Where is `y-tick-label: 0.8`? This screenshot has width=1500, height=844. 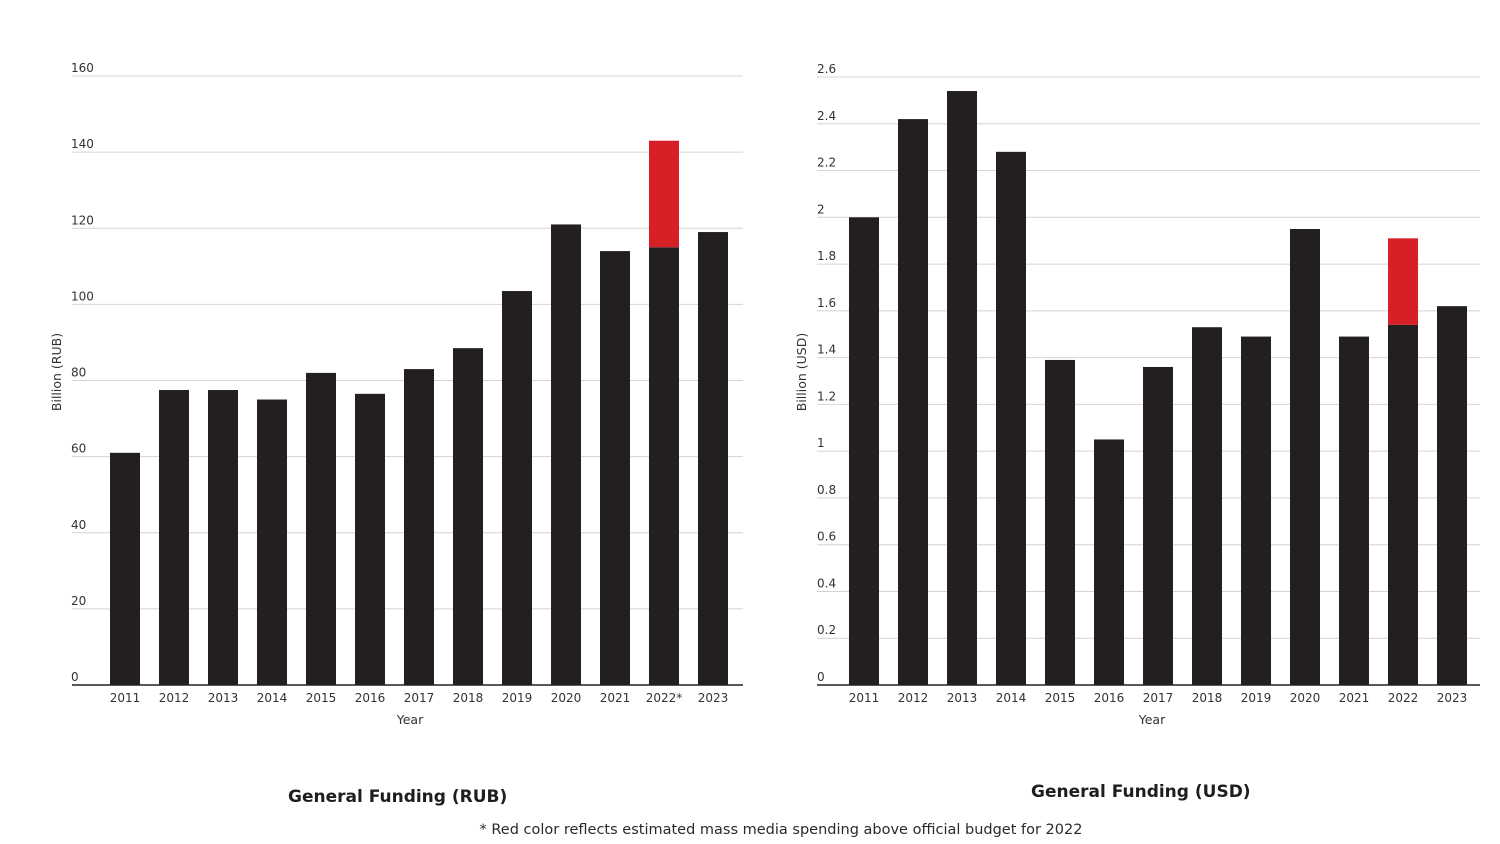
y-tick-label: 0.8 is located at coordinates (826, 490).